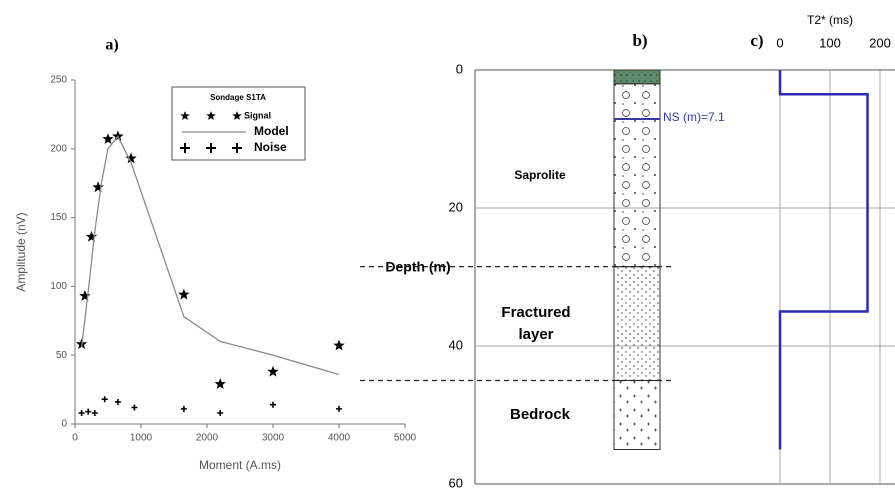  Describe the element at coordinates (273, 438) in the screenshot. I see `x-tick-label: 3000` at that location.